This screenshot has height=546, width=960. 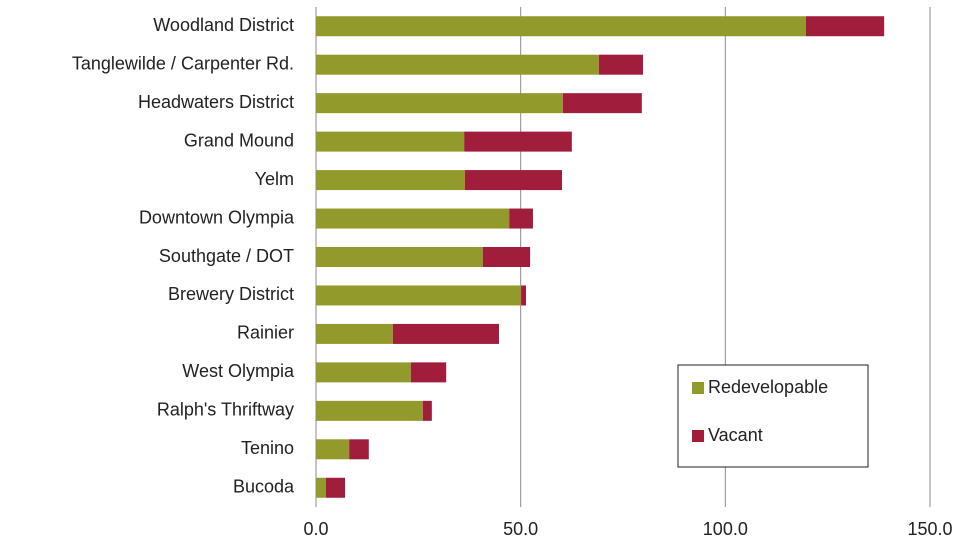 I want to click on x-tick-label: 150.0, so click(x=929, y=529).